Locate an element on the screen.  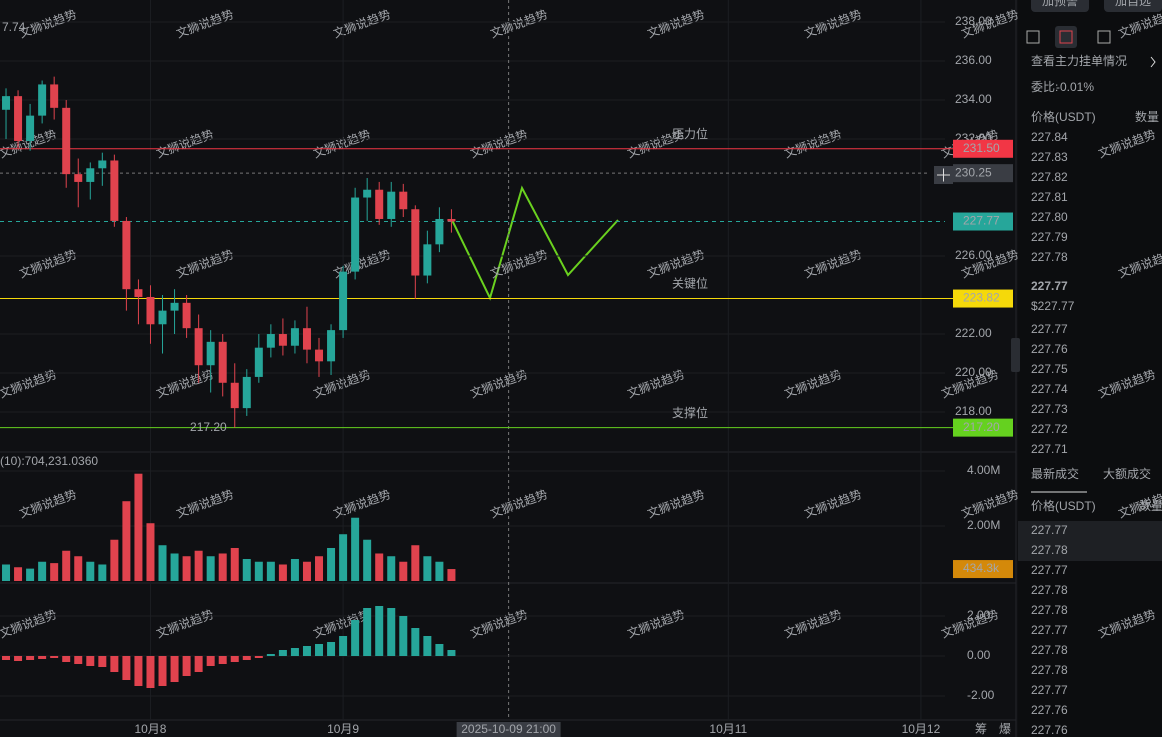
last-label: 434.3k is located at coordinates (981, 568).